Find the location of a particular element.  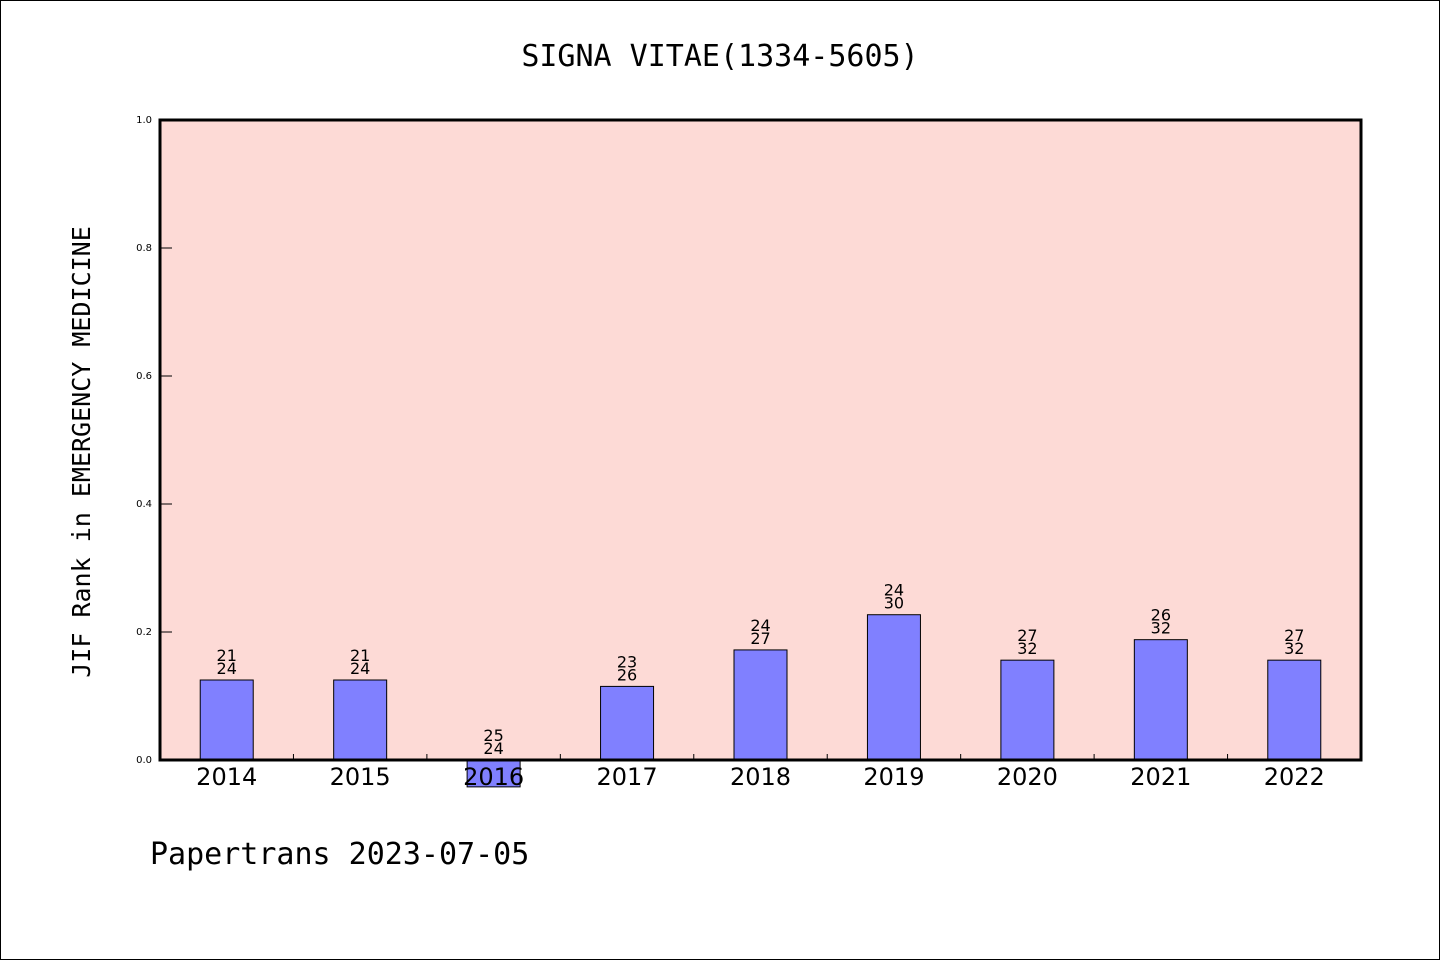

x-tick-label: 2020 is located at coordinates (1027, 777).